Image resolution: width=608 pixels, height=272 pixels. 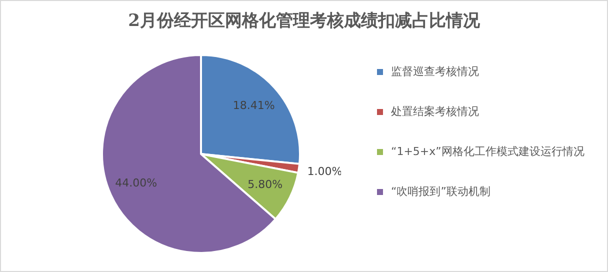 What do you see at coordinates (435, 111) in the screenshot?
I see `legend-label: 处置结案考核情况` at bounding box center [435, 111].